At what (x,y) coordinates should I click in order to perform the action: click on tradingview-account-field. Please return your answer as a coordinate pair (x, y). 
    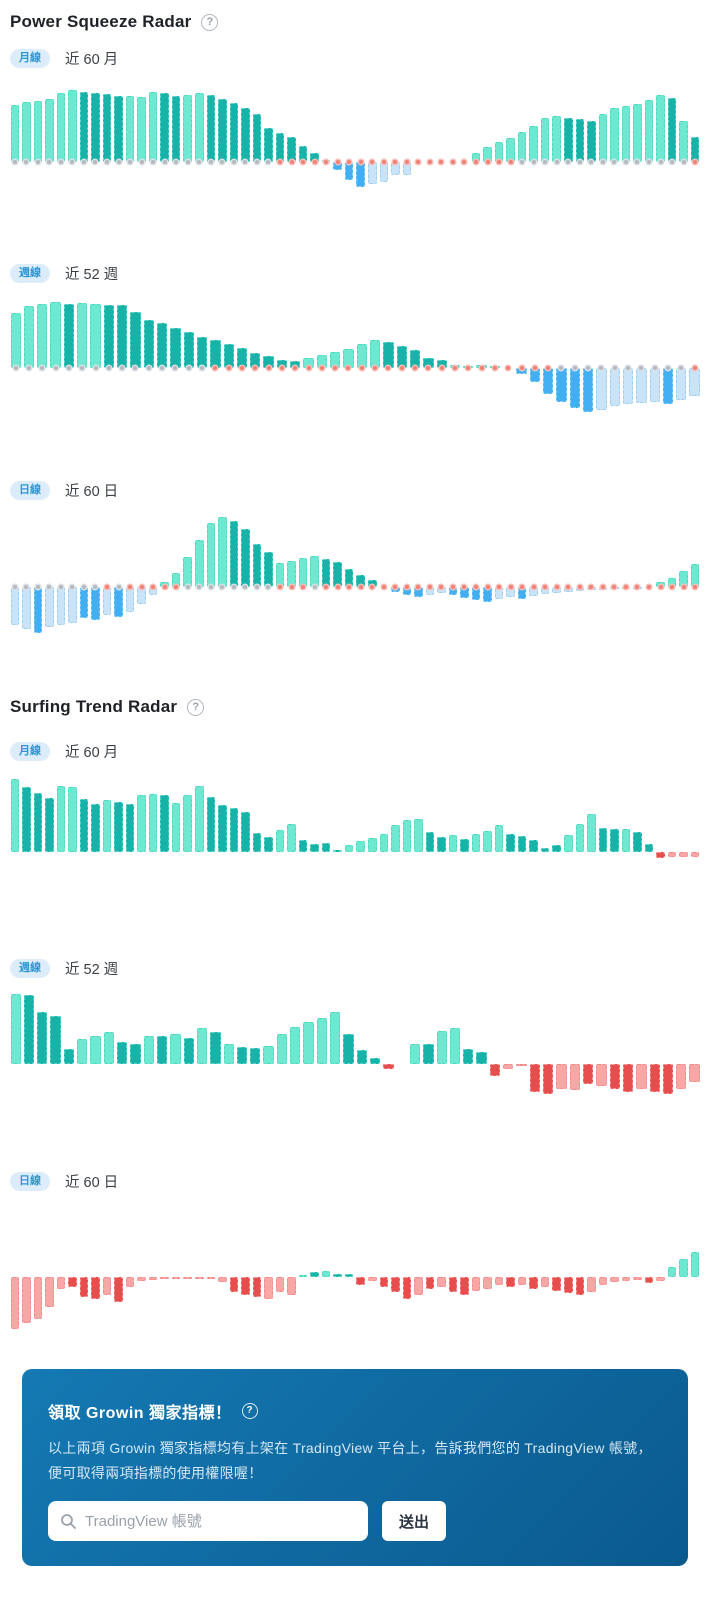
    Looking at the image, I should click on (208, 1521).